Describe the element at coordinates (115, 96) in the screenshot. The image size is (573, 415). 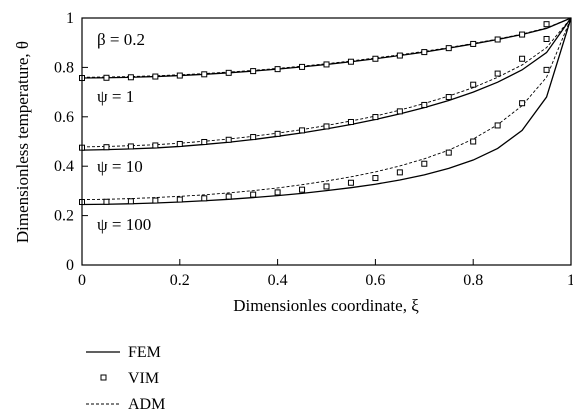
I see `psi-1-annotation: ψ = 1` at that location.